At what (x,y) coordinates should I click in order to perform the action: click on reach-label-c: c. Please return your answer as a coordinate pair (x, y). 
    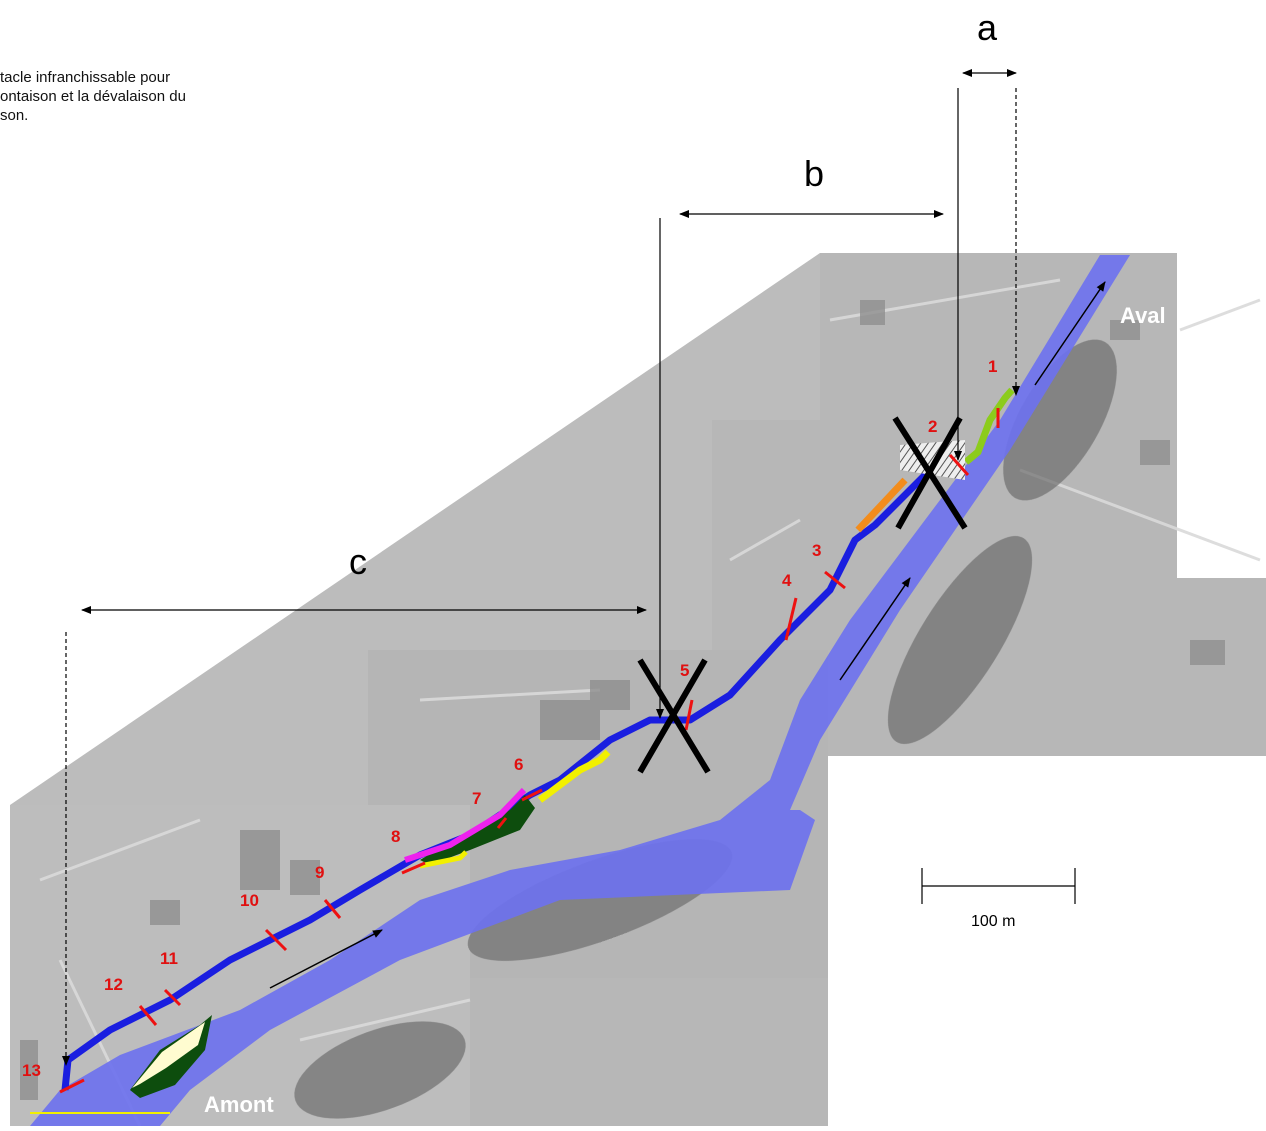
    Looking at the image, I should click on (358, 561).